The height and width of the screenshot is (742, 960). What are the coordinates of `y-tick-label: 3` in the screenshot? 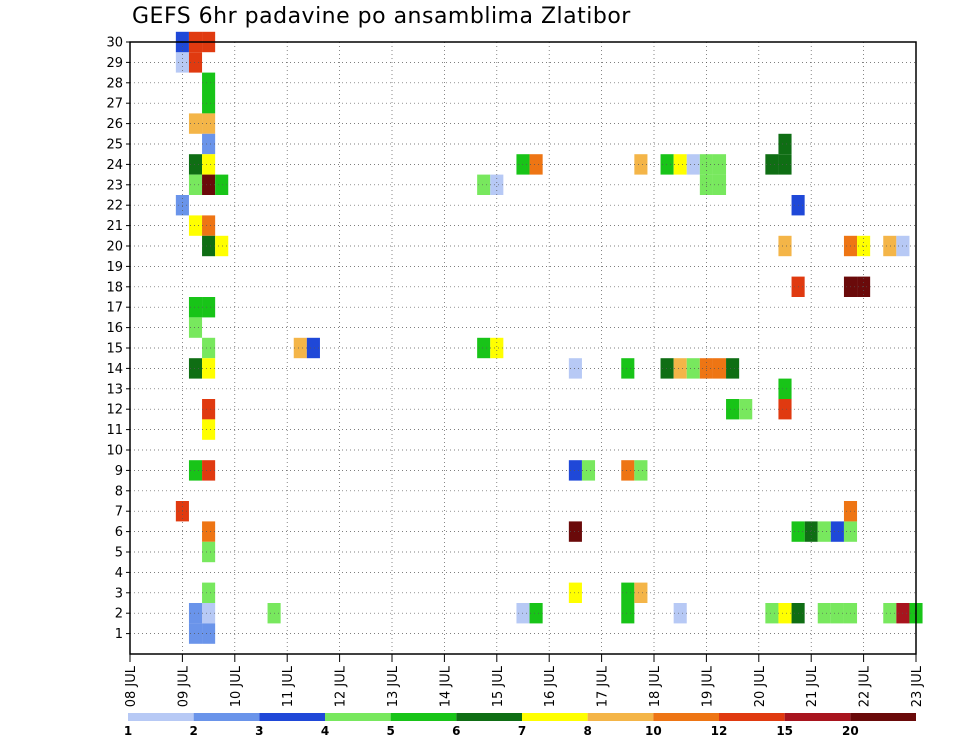 It's located at (119, 593).